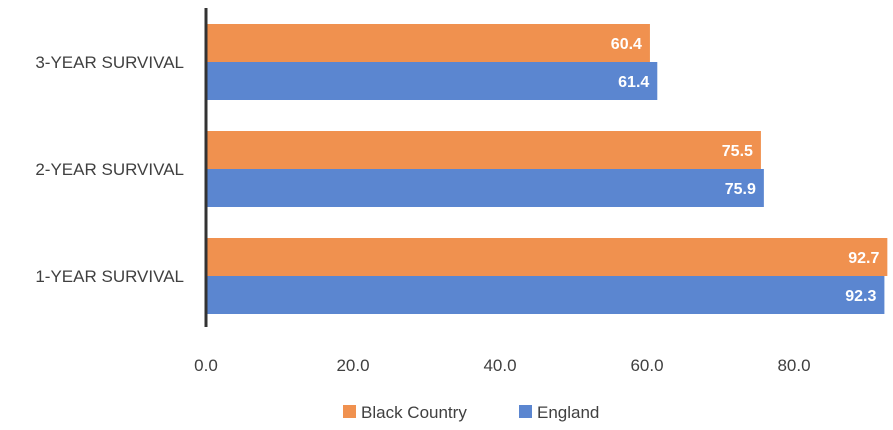 The width and height of the screenshot is (893, 430). I want to click on category-label-1-year-survival: 1-YEAR SURVIVAL, so click(109, 276).